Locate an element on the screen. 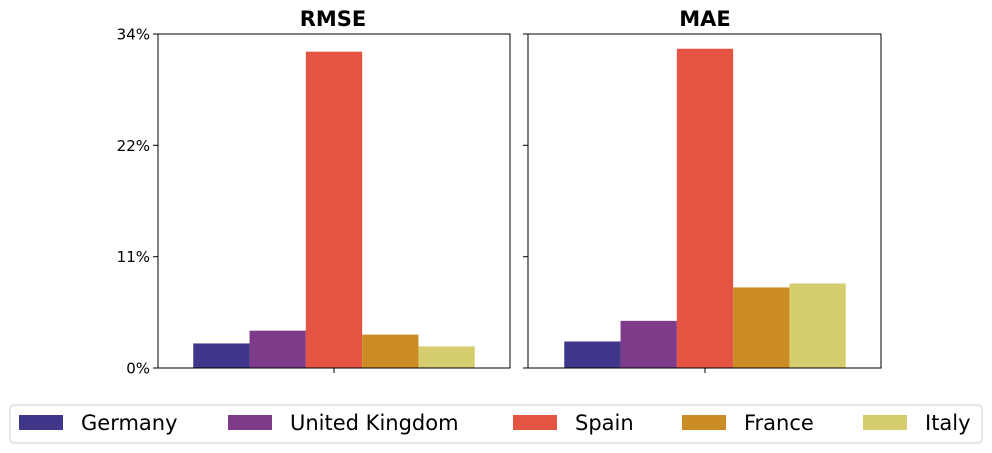 This screenshot has height=453, width=992. legend-item-italy: Italy is located at coordinates (917, 423).